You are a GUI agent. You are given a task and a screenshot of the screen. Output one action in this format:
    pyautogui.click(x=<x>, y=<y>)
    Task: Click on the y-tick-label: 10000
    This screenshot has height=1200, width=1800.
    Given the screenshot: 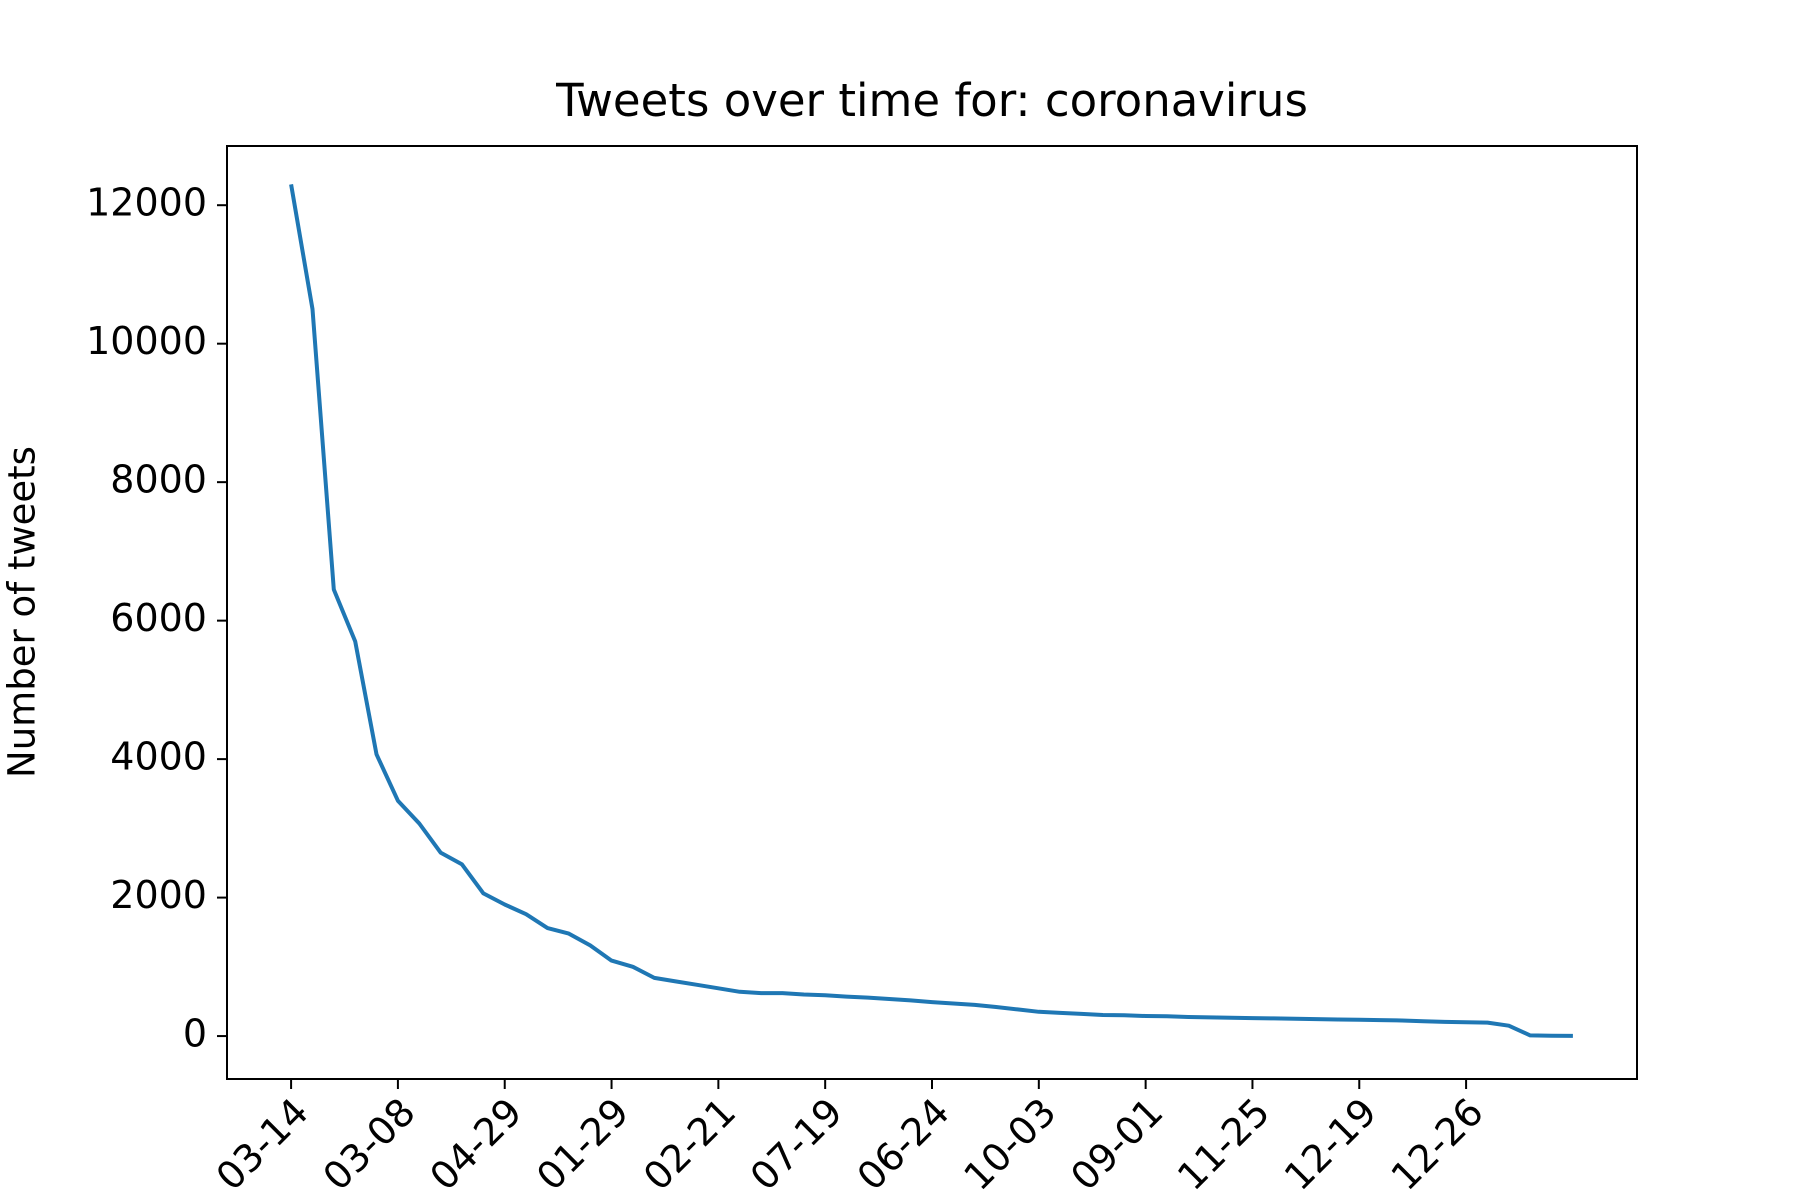 What is the action you would take?
    pyautogui.click(x=146, y=341)
    